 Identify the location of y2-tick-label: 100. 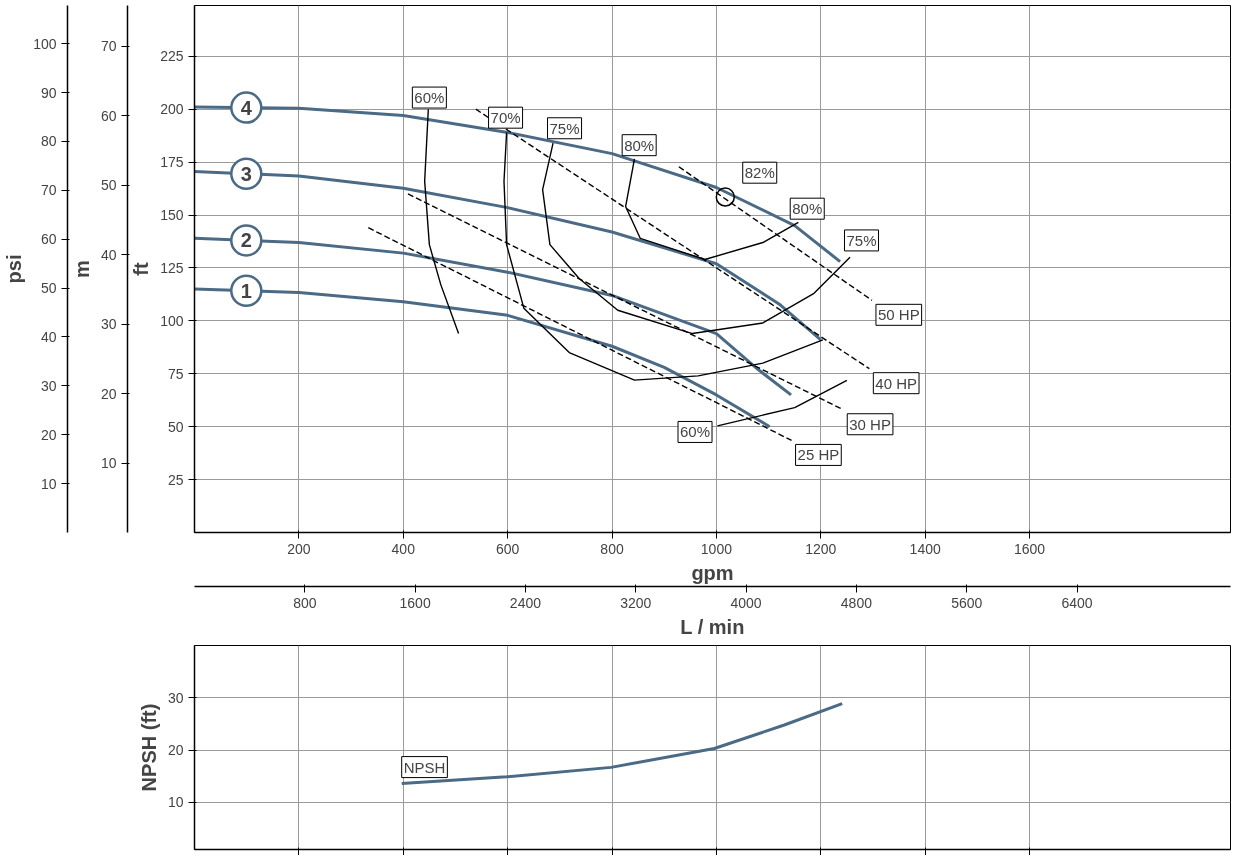
(45, 43).